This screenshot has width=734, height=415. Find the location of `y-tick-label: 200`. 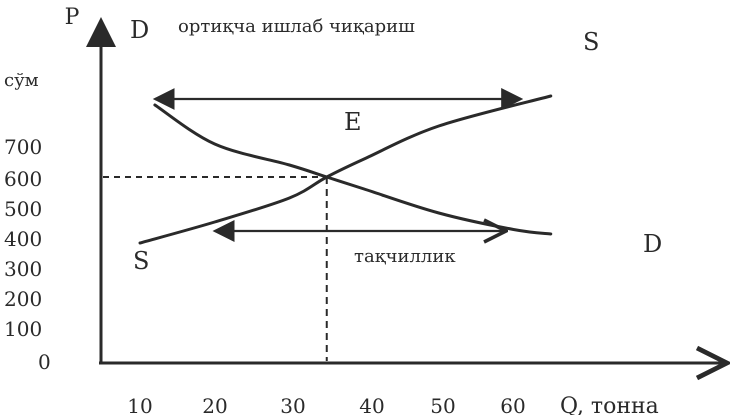

y-tick-label: 200 is located at coordinates (23, 299).